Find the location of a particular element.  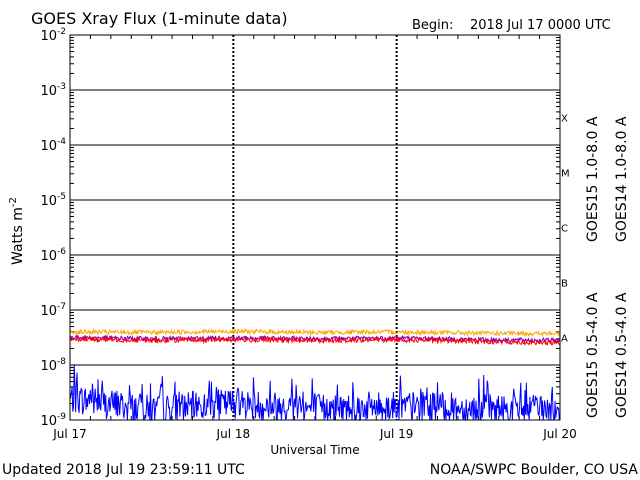

flare-class-label: B is located at coordinates (564, 284).